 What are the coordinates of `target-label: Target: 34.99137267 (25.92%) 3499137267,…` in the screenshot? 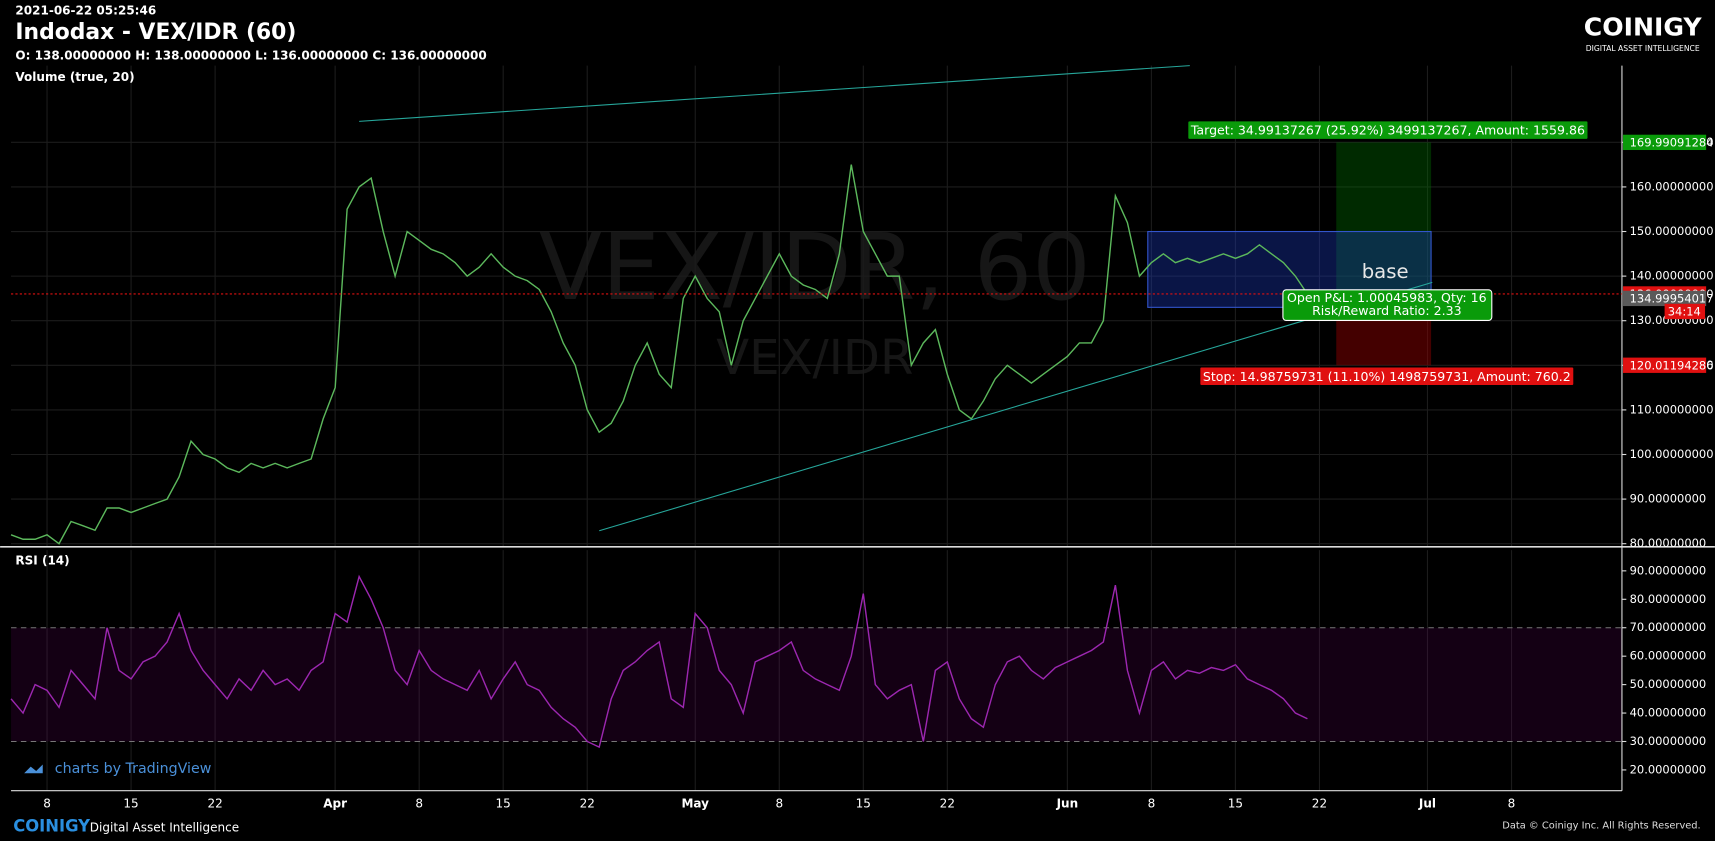 It's located at (1387, 130).